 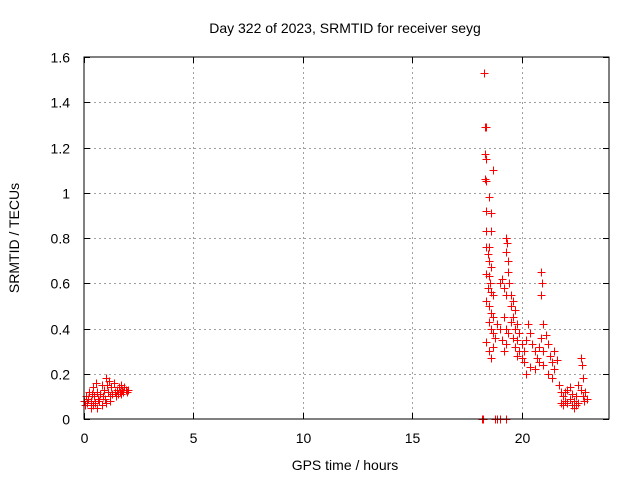 What do you see at coordinates (523, 438) in the screenshot?
I see `x-tick-label: 20` at bounding box center [523, 438].